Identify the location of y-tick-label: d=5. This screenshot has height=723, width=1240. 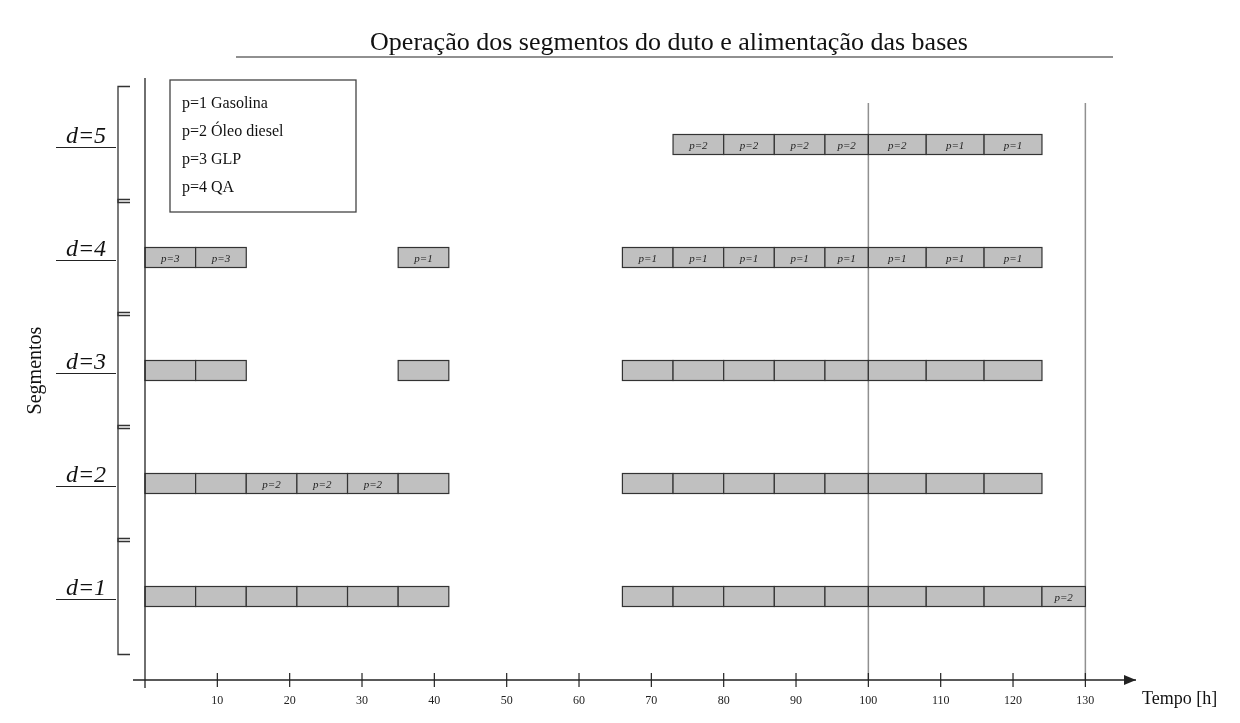
(86, 134).